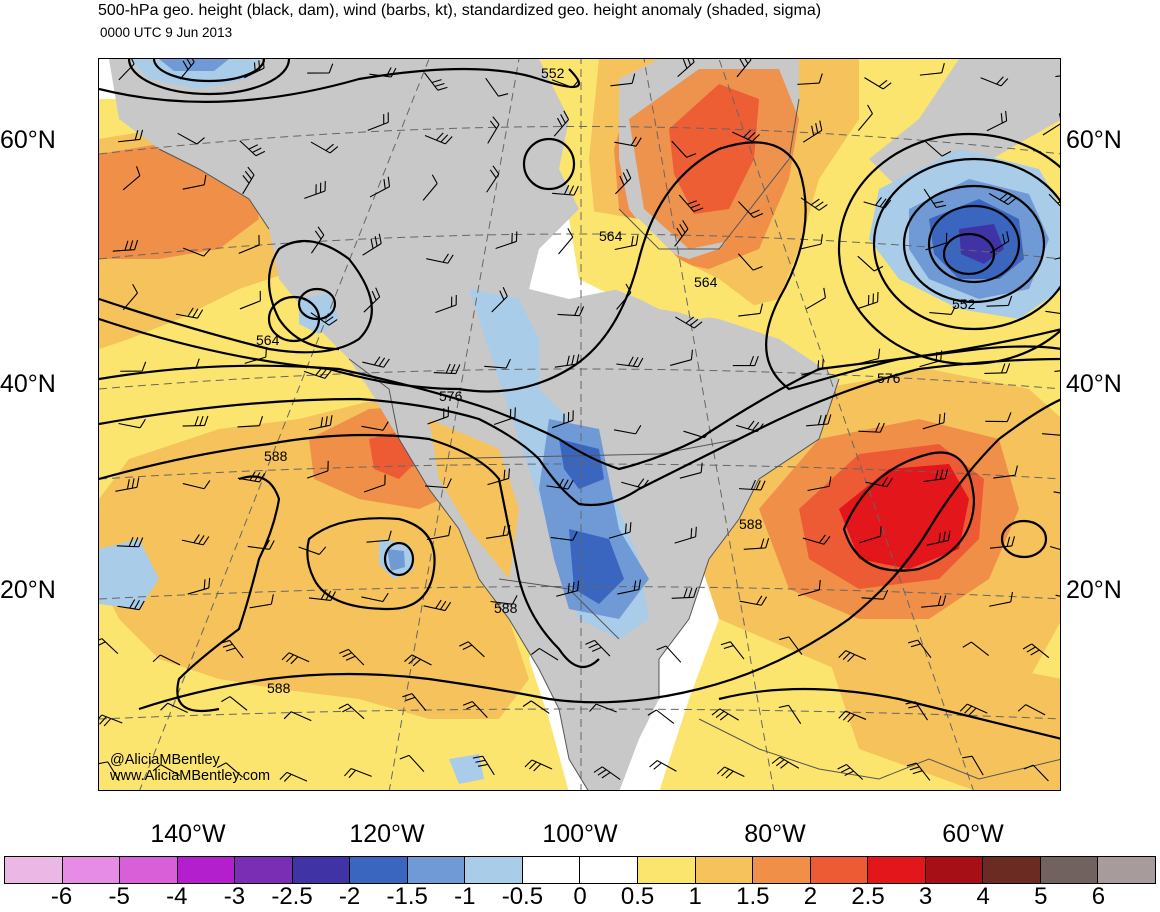  What do you see at coordinates (553, 73) in the screenshot?
I see `contour-label: 552` at bounding box center [553, 73].